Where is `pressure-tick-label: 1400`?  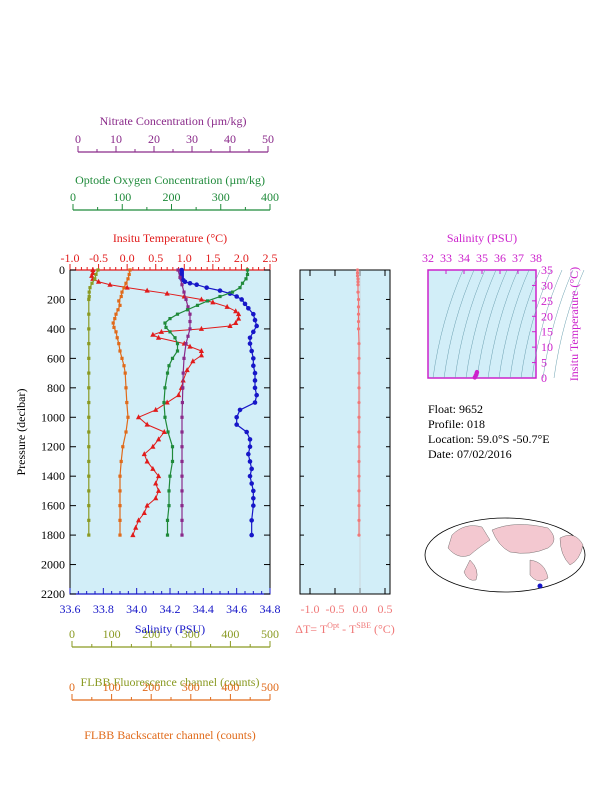 pressure-tick-label: 1400 is located at coordinates (53, 476).